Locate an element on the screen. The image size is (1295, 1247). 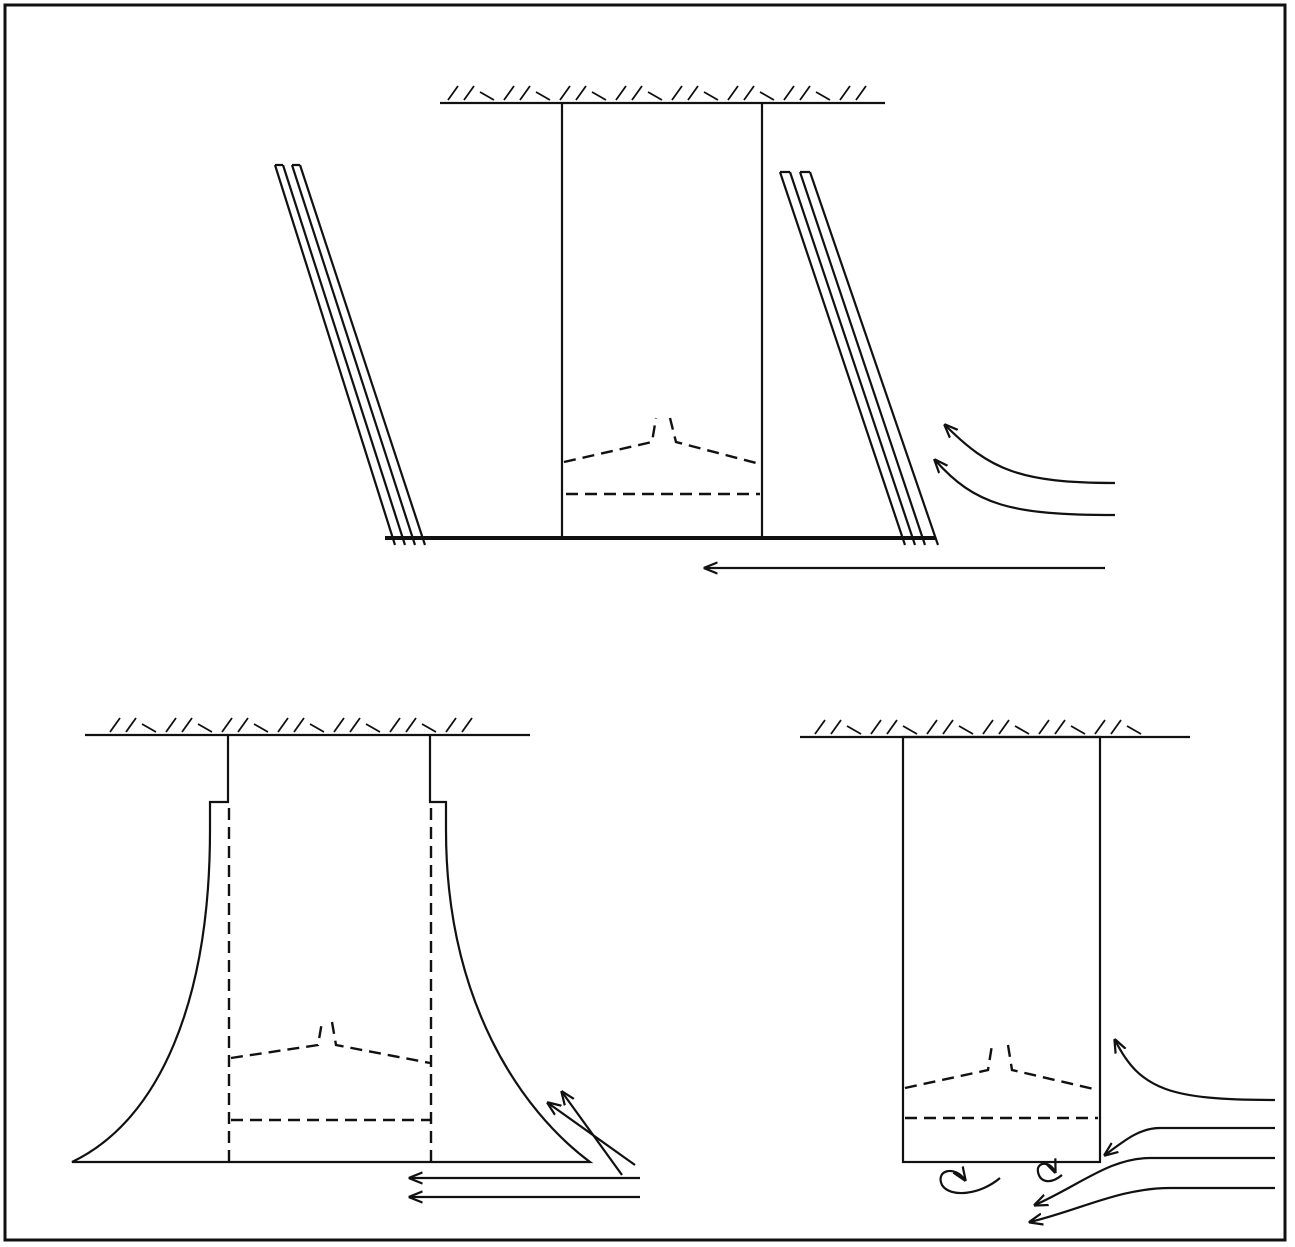
left-vanes is located at coordinates (350, 354).